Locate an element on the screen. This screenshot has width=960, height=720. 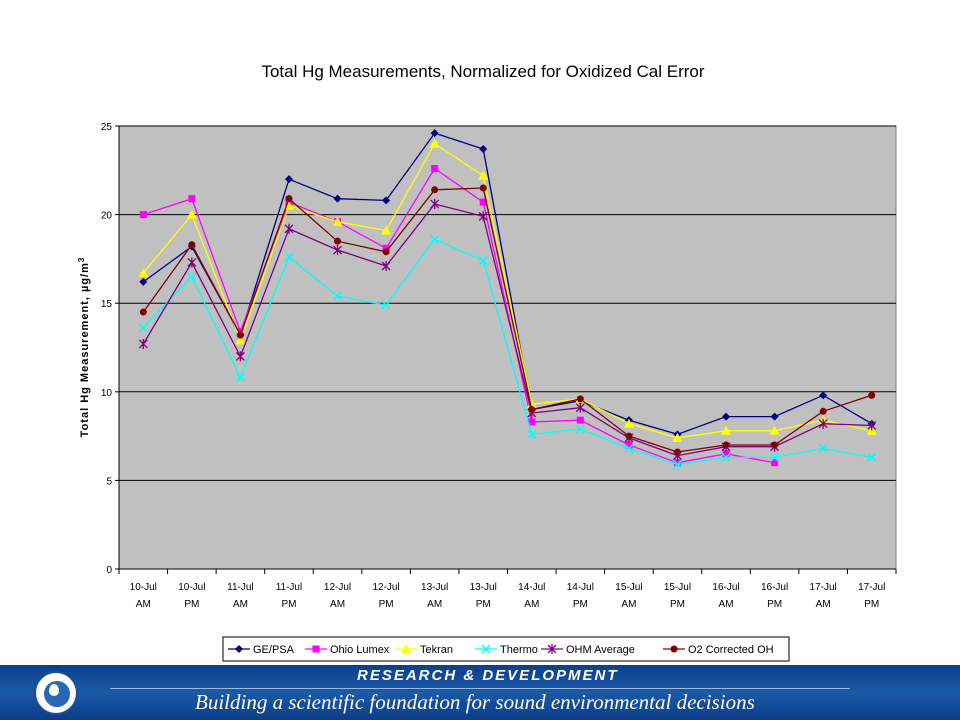
epa-seal-icon is located at coordinates (56, 693).